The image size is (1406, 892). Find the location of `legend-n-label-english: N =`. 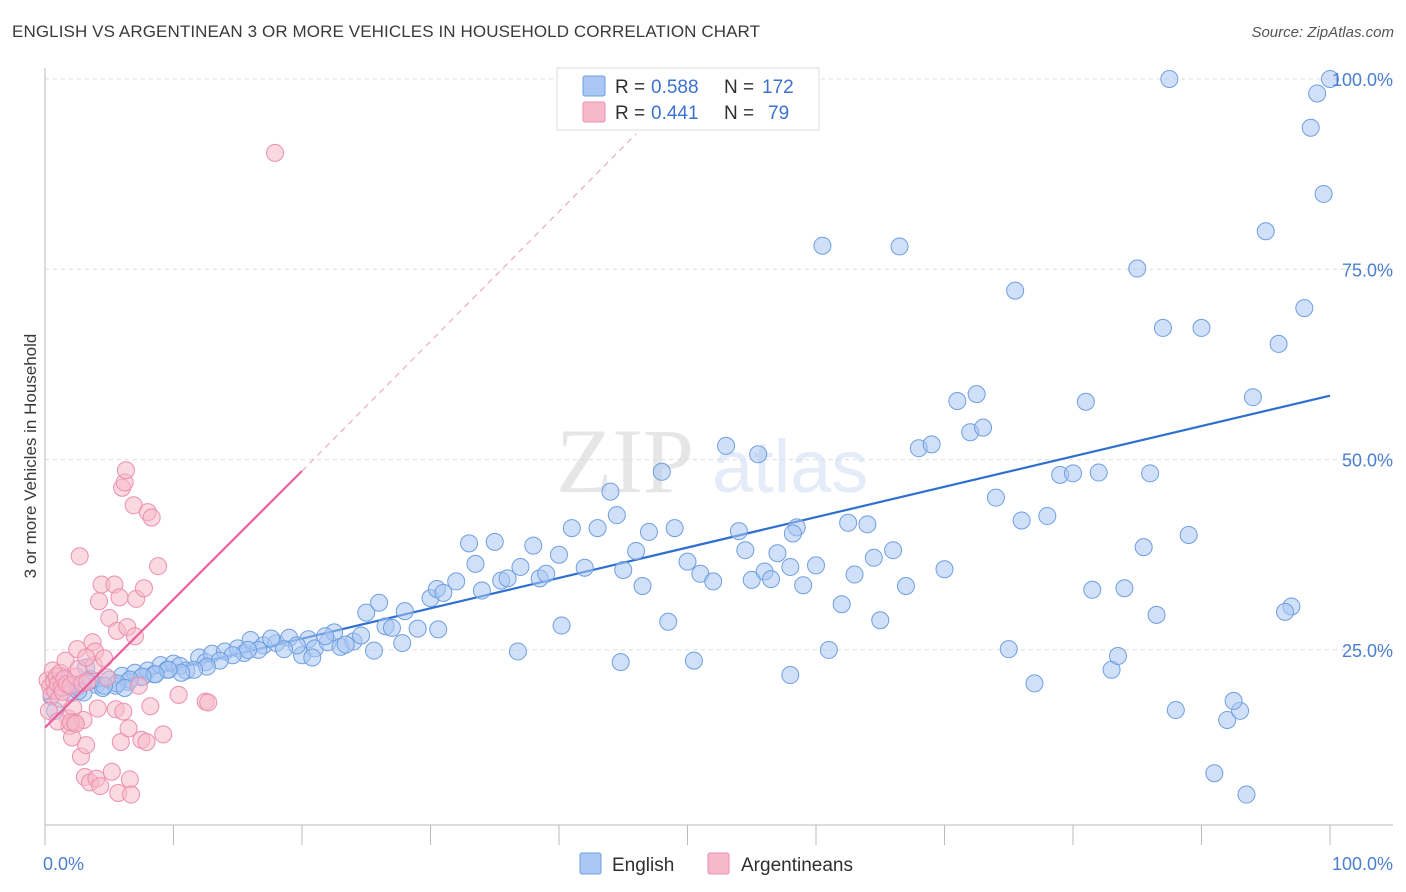

legend-n-label-english: N = is located at coordinates (739, 87).